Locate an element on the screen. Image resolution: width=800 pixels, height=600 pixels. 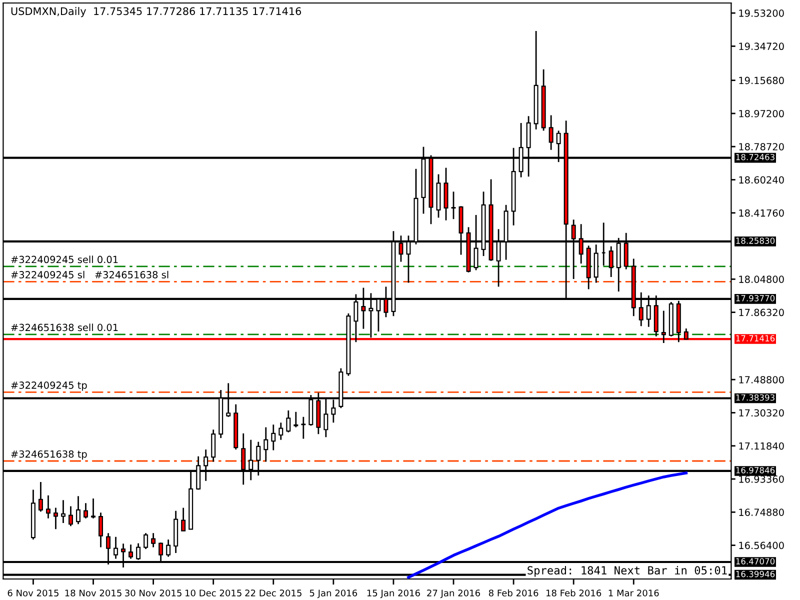
x-tick-label: 22 Dec 2015 is located at coordinates (273, 593).